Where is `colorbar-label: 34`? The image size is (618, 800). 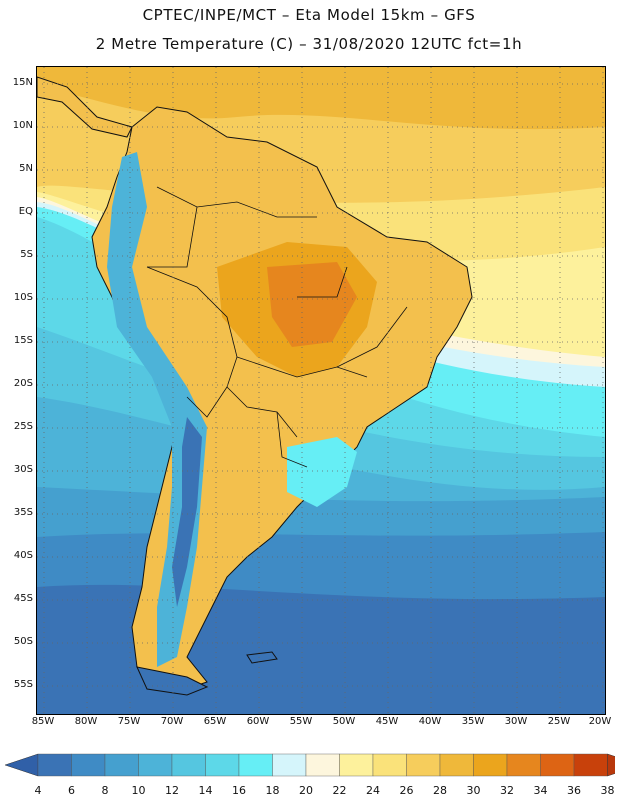
colorbar-label: 34 is located at coordinates (540, 790).